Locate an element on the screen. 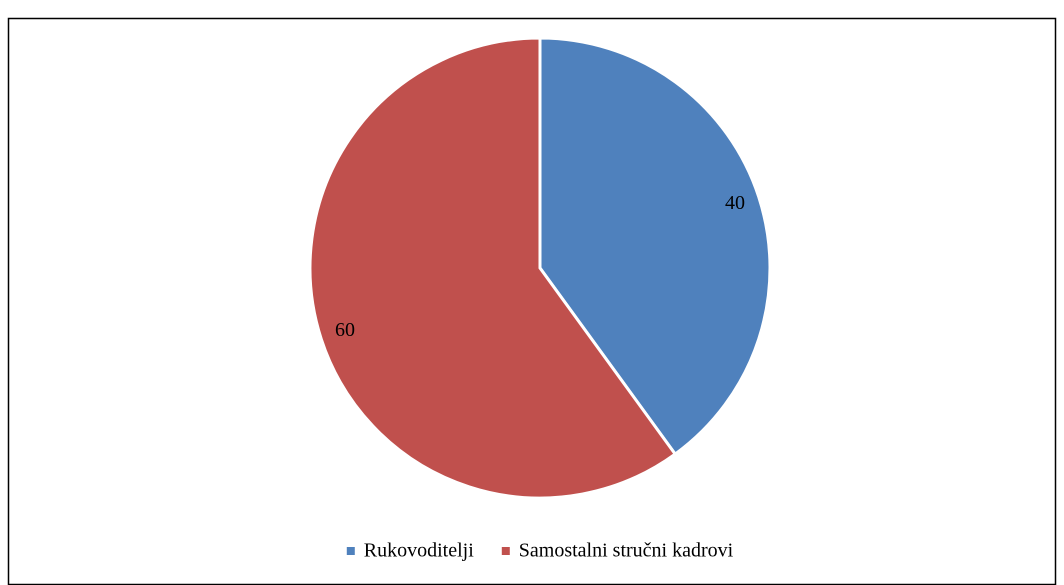 This screenshot has height=585, width=1064. data-label: 60 is located at coordinates (345, 330).